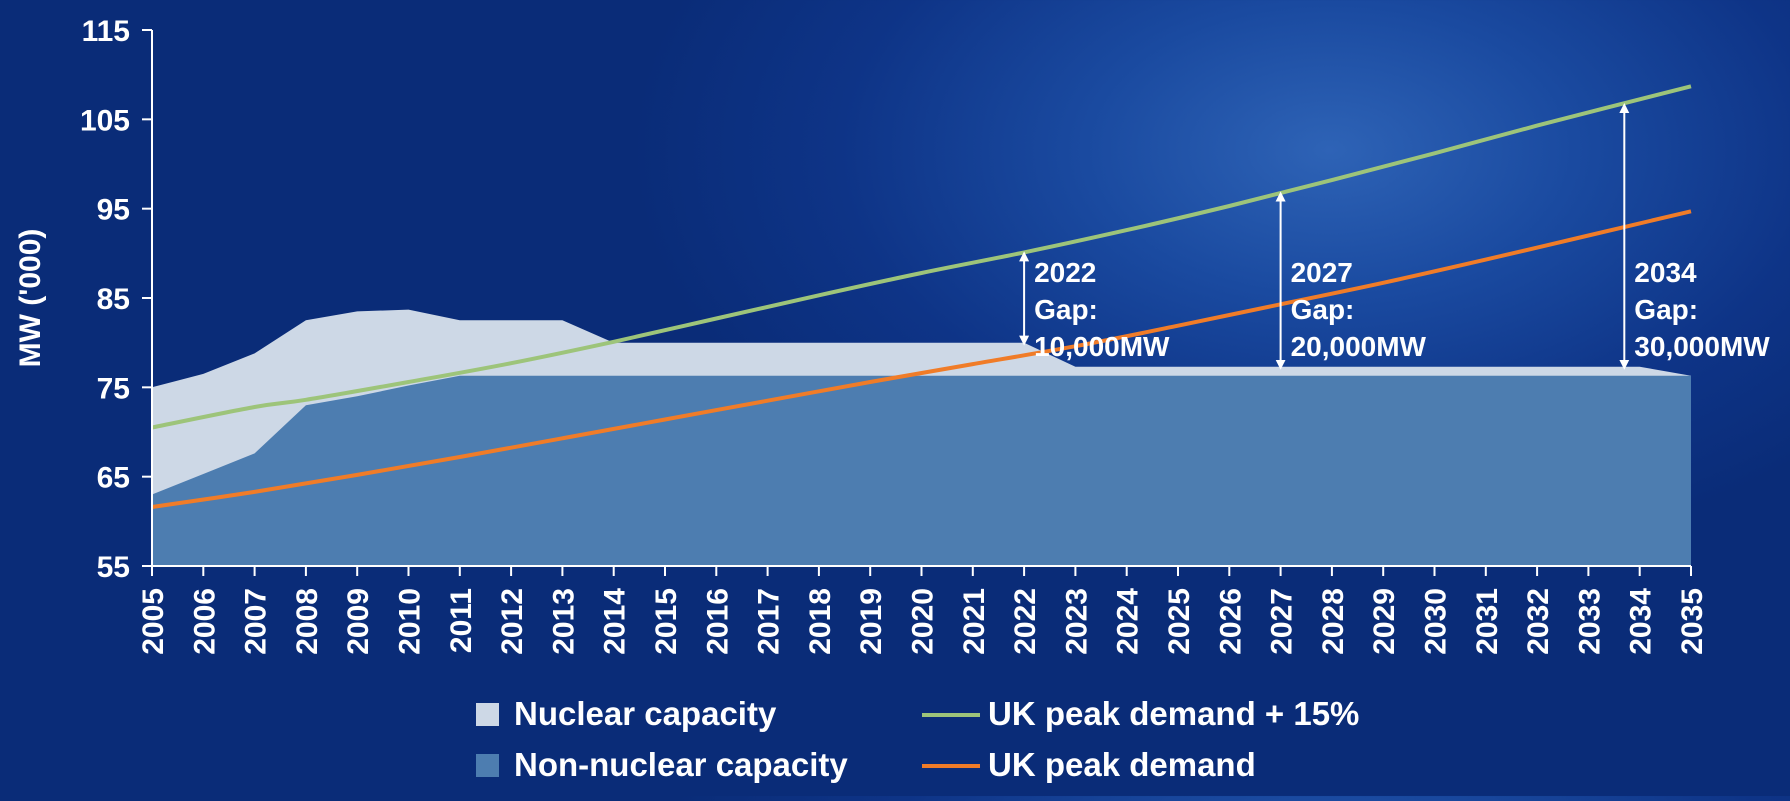 The image size is (1790, 801). Describe the element at coordinates (113, 478) in the screenshot. I see `y-tick-label: 65` at that location.